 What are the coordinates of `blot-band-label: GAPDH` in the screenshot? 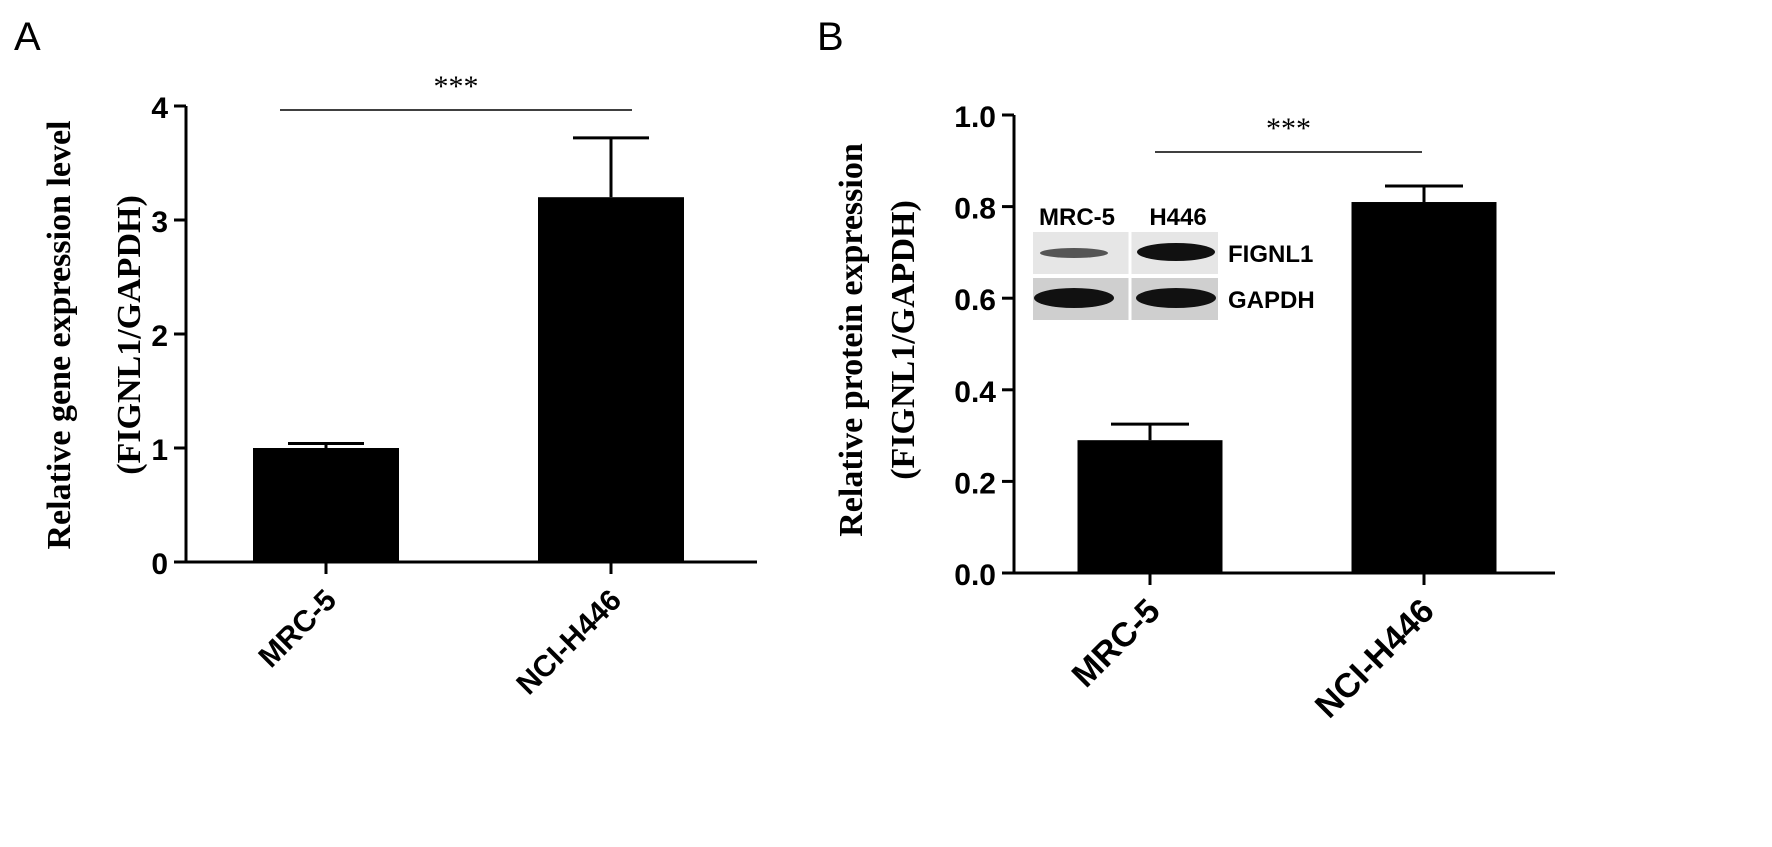 It's located at (1271, 300).